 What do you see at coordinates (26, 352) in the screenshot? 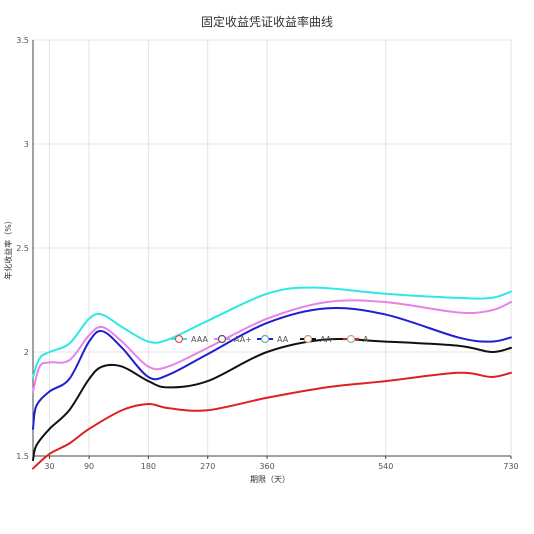
I see `y-tick-label: 2` at bounding box center [26, 352].